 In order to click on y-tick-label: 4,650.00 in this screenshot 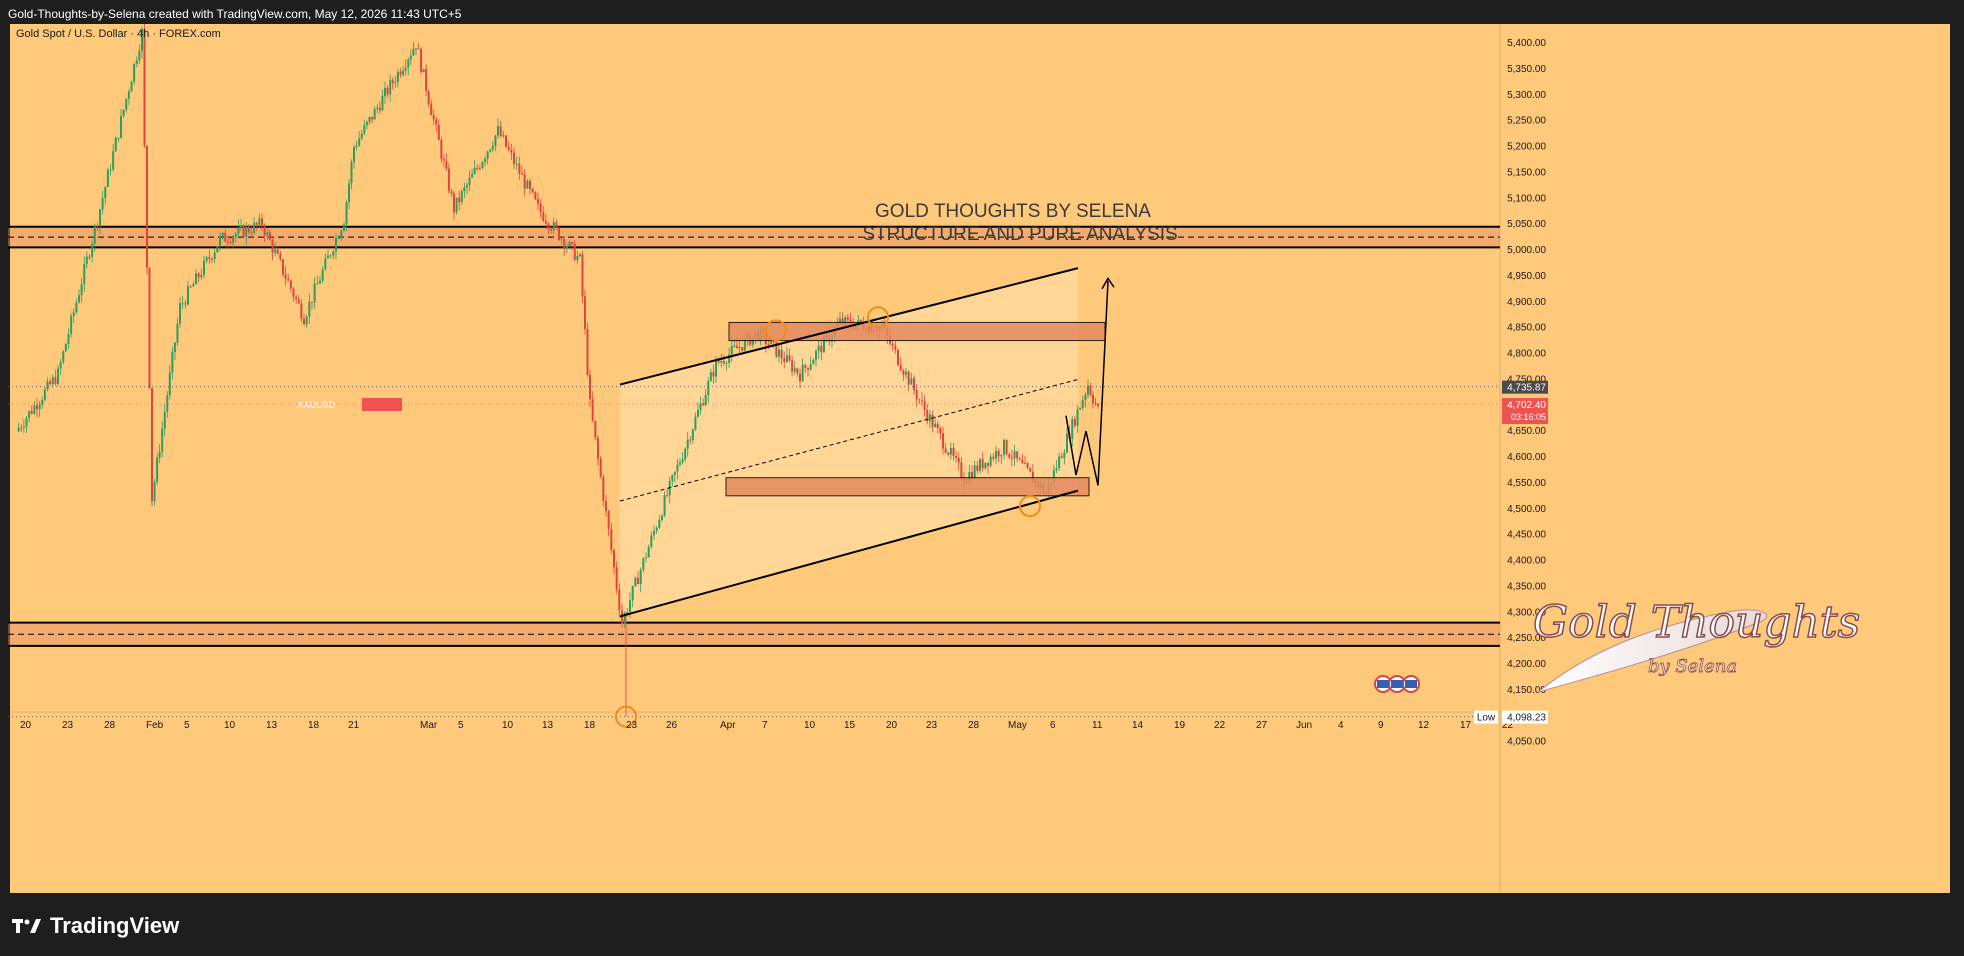, I will do `click(1526, 431)`.